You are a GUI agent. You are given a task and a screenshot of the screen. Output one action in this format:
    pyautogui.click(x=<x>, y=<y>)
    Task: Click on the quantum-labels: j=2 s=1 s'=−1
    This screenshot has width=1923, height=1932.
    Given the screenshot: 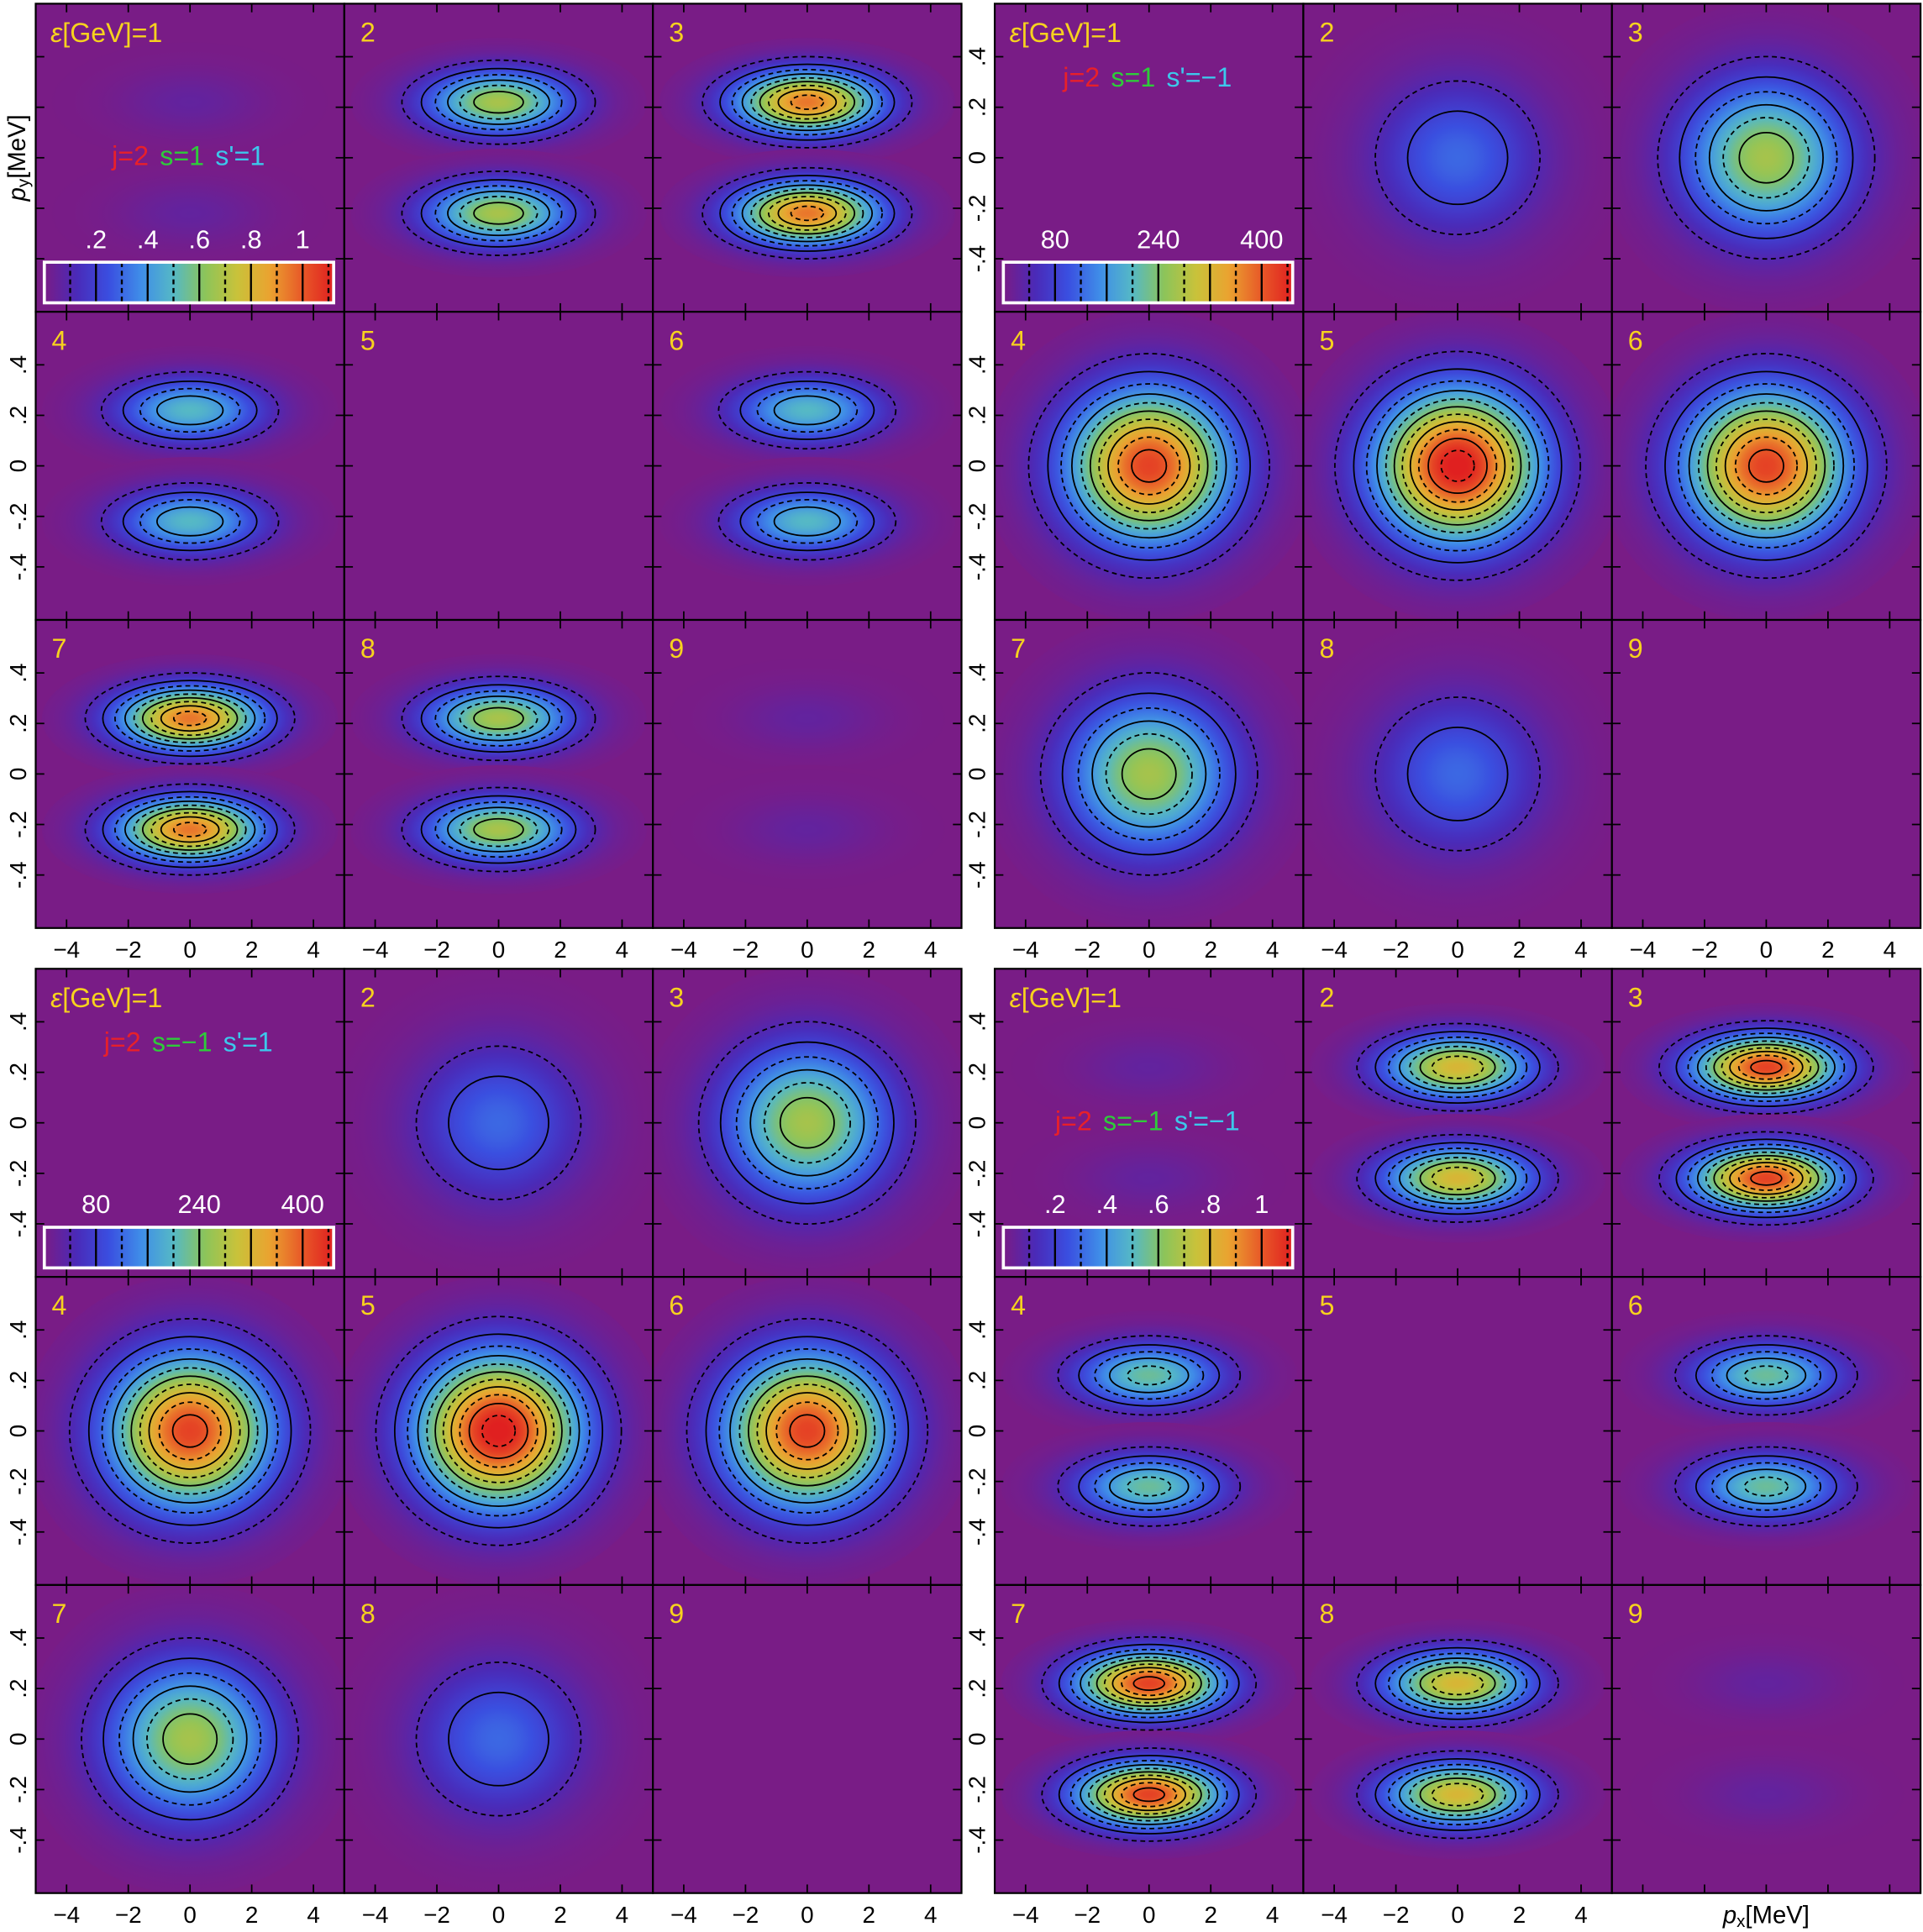 What is the action you would take?
    pyautogui.click(x=1147, y=76)
    